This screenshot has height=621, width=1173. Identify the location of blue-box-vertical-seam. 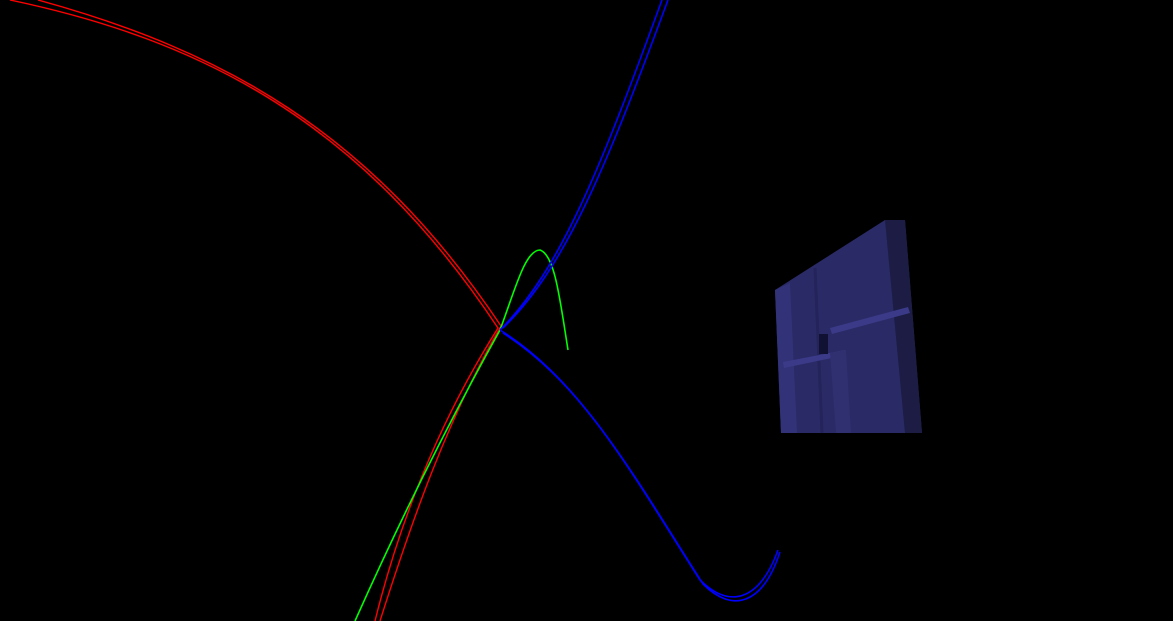
(818, 350).